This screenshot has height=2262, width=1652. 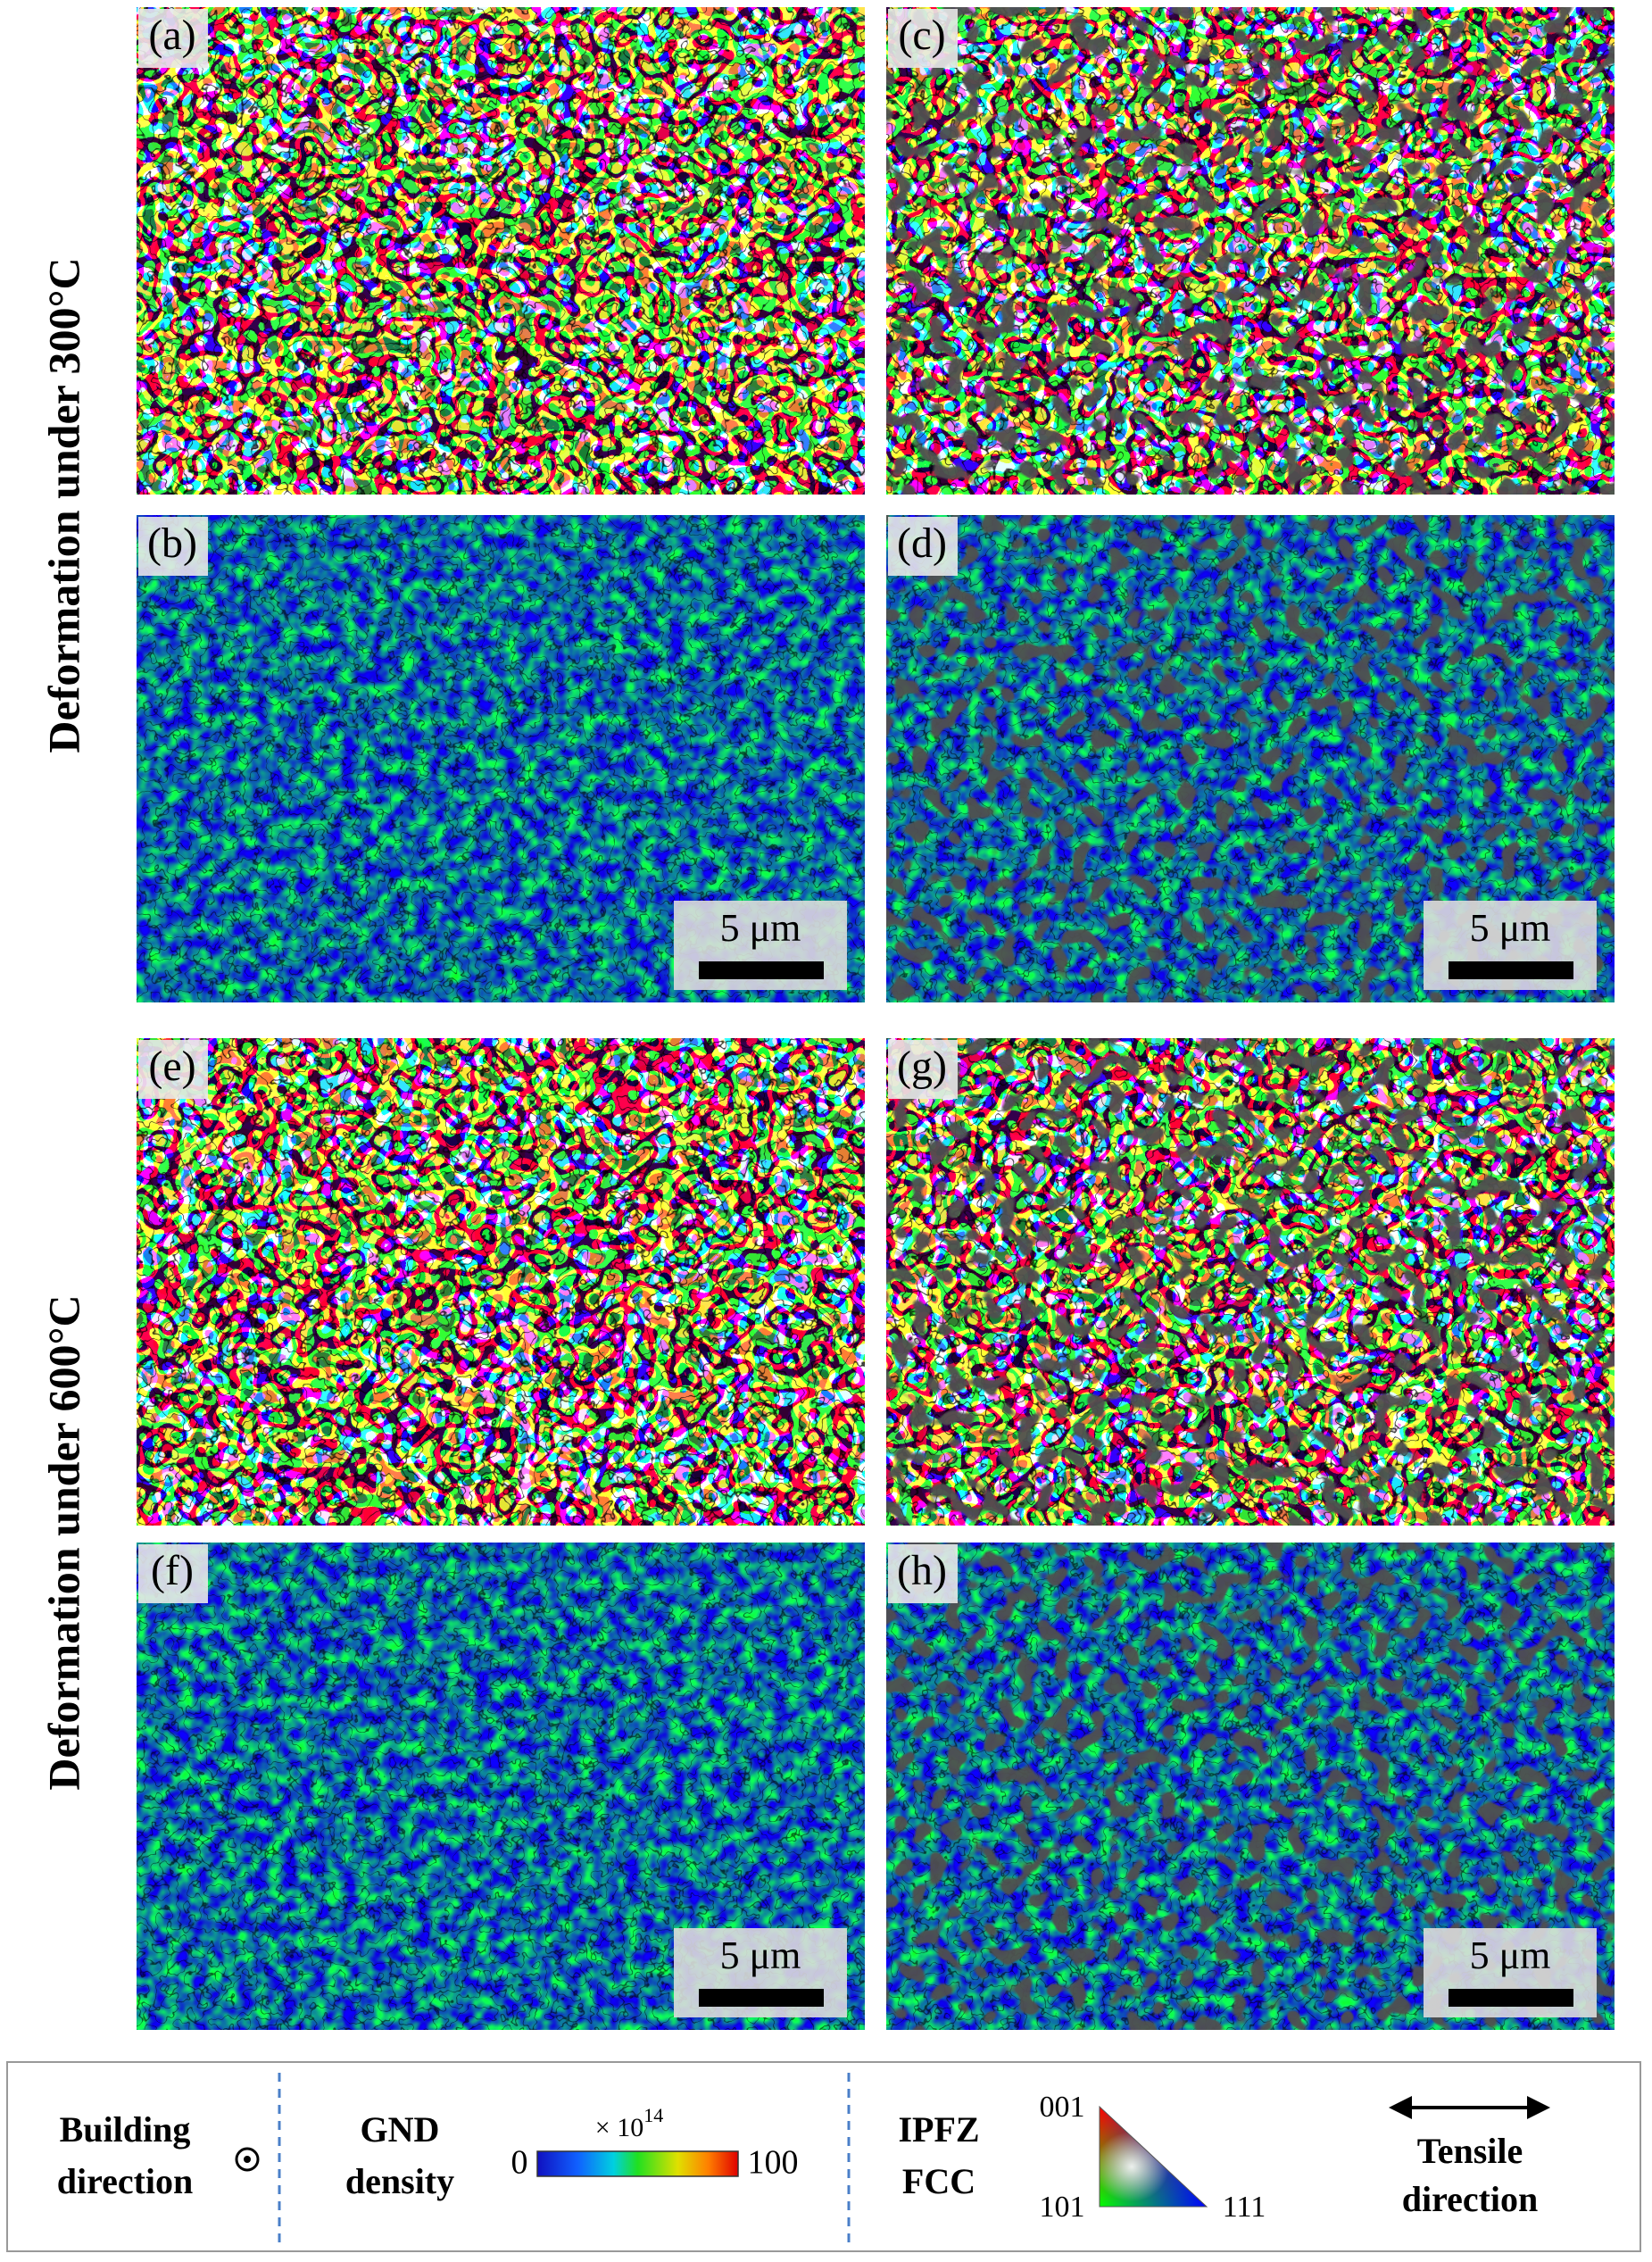 I want to click on row-label: Deformation under 600°C, so click(x=63, y=1542).